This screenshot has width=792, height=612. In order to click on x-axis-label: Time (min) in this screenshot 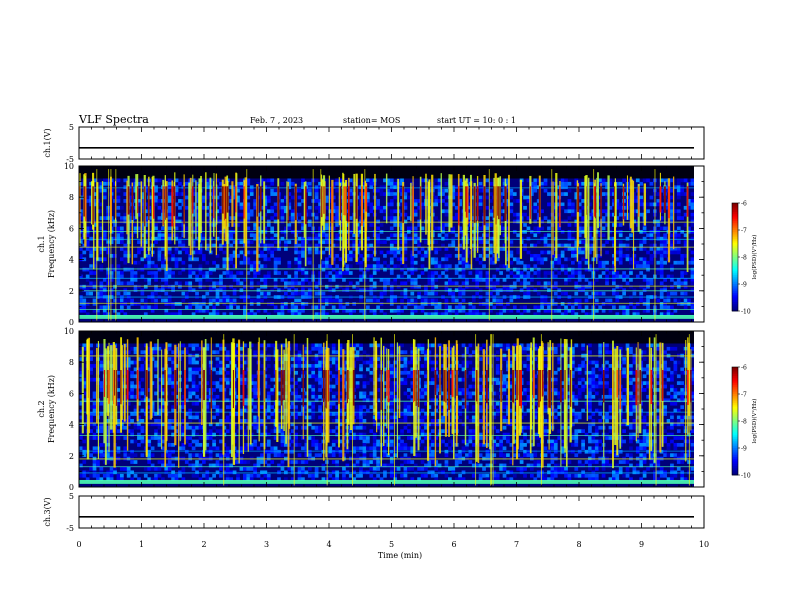, I will do `click(400, 555)`.